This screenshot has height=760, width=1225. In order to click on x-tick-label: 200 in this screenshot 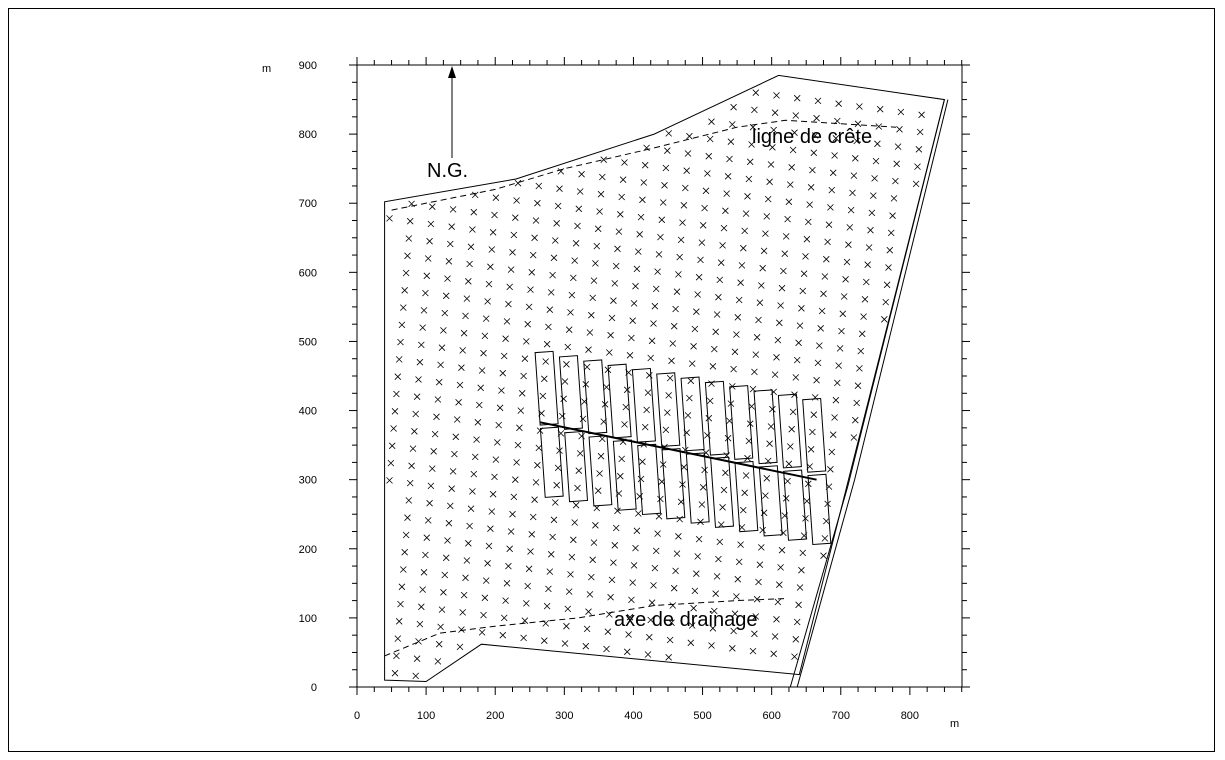, I will do `click(495, 716)`.